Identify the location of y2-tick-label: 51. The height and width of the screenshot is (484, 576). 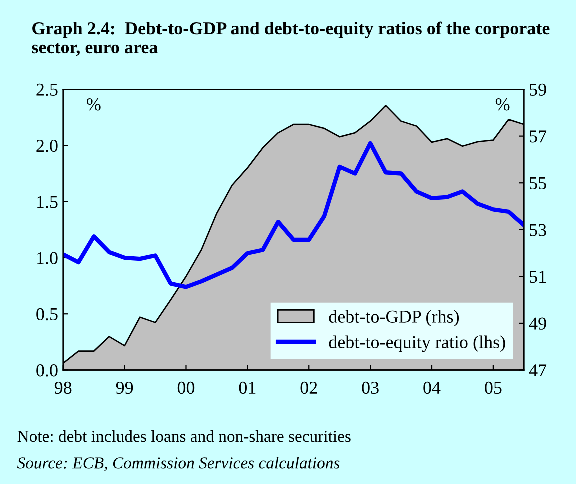
(538, 277).